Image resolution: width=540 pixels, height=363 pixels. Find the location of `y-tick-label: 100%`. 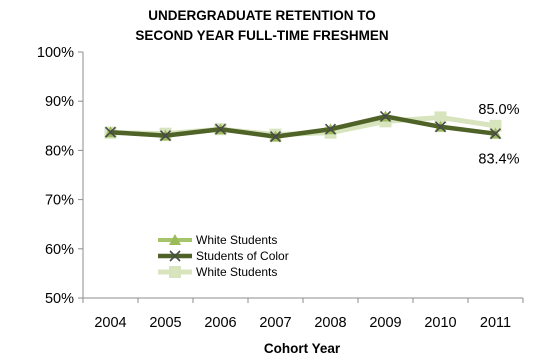

y-tick-label: 100% is located at coordinates (55, 53).